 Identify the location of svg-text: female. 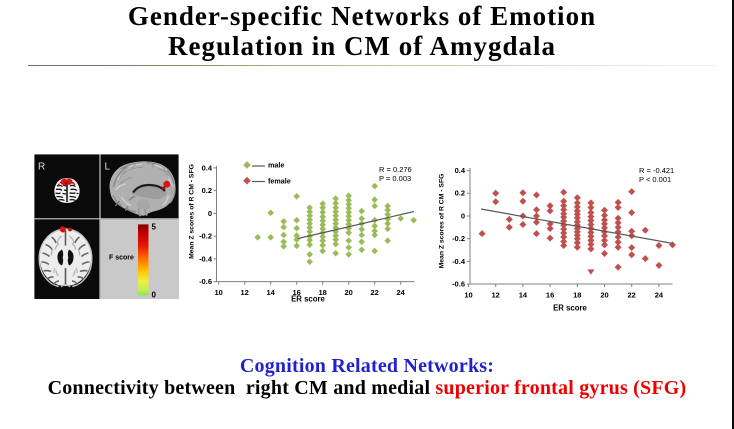
(279, 180).